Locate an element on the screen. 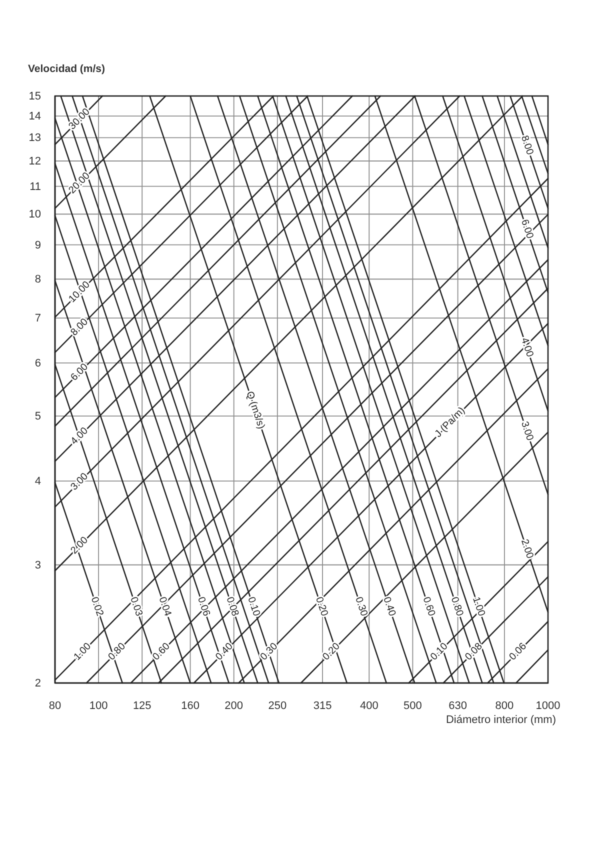  text: 1.00 is located at coordinates (83, 651).